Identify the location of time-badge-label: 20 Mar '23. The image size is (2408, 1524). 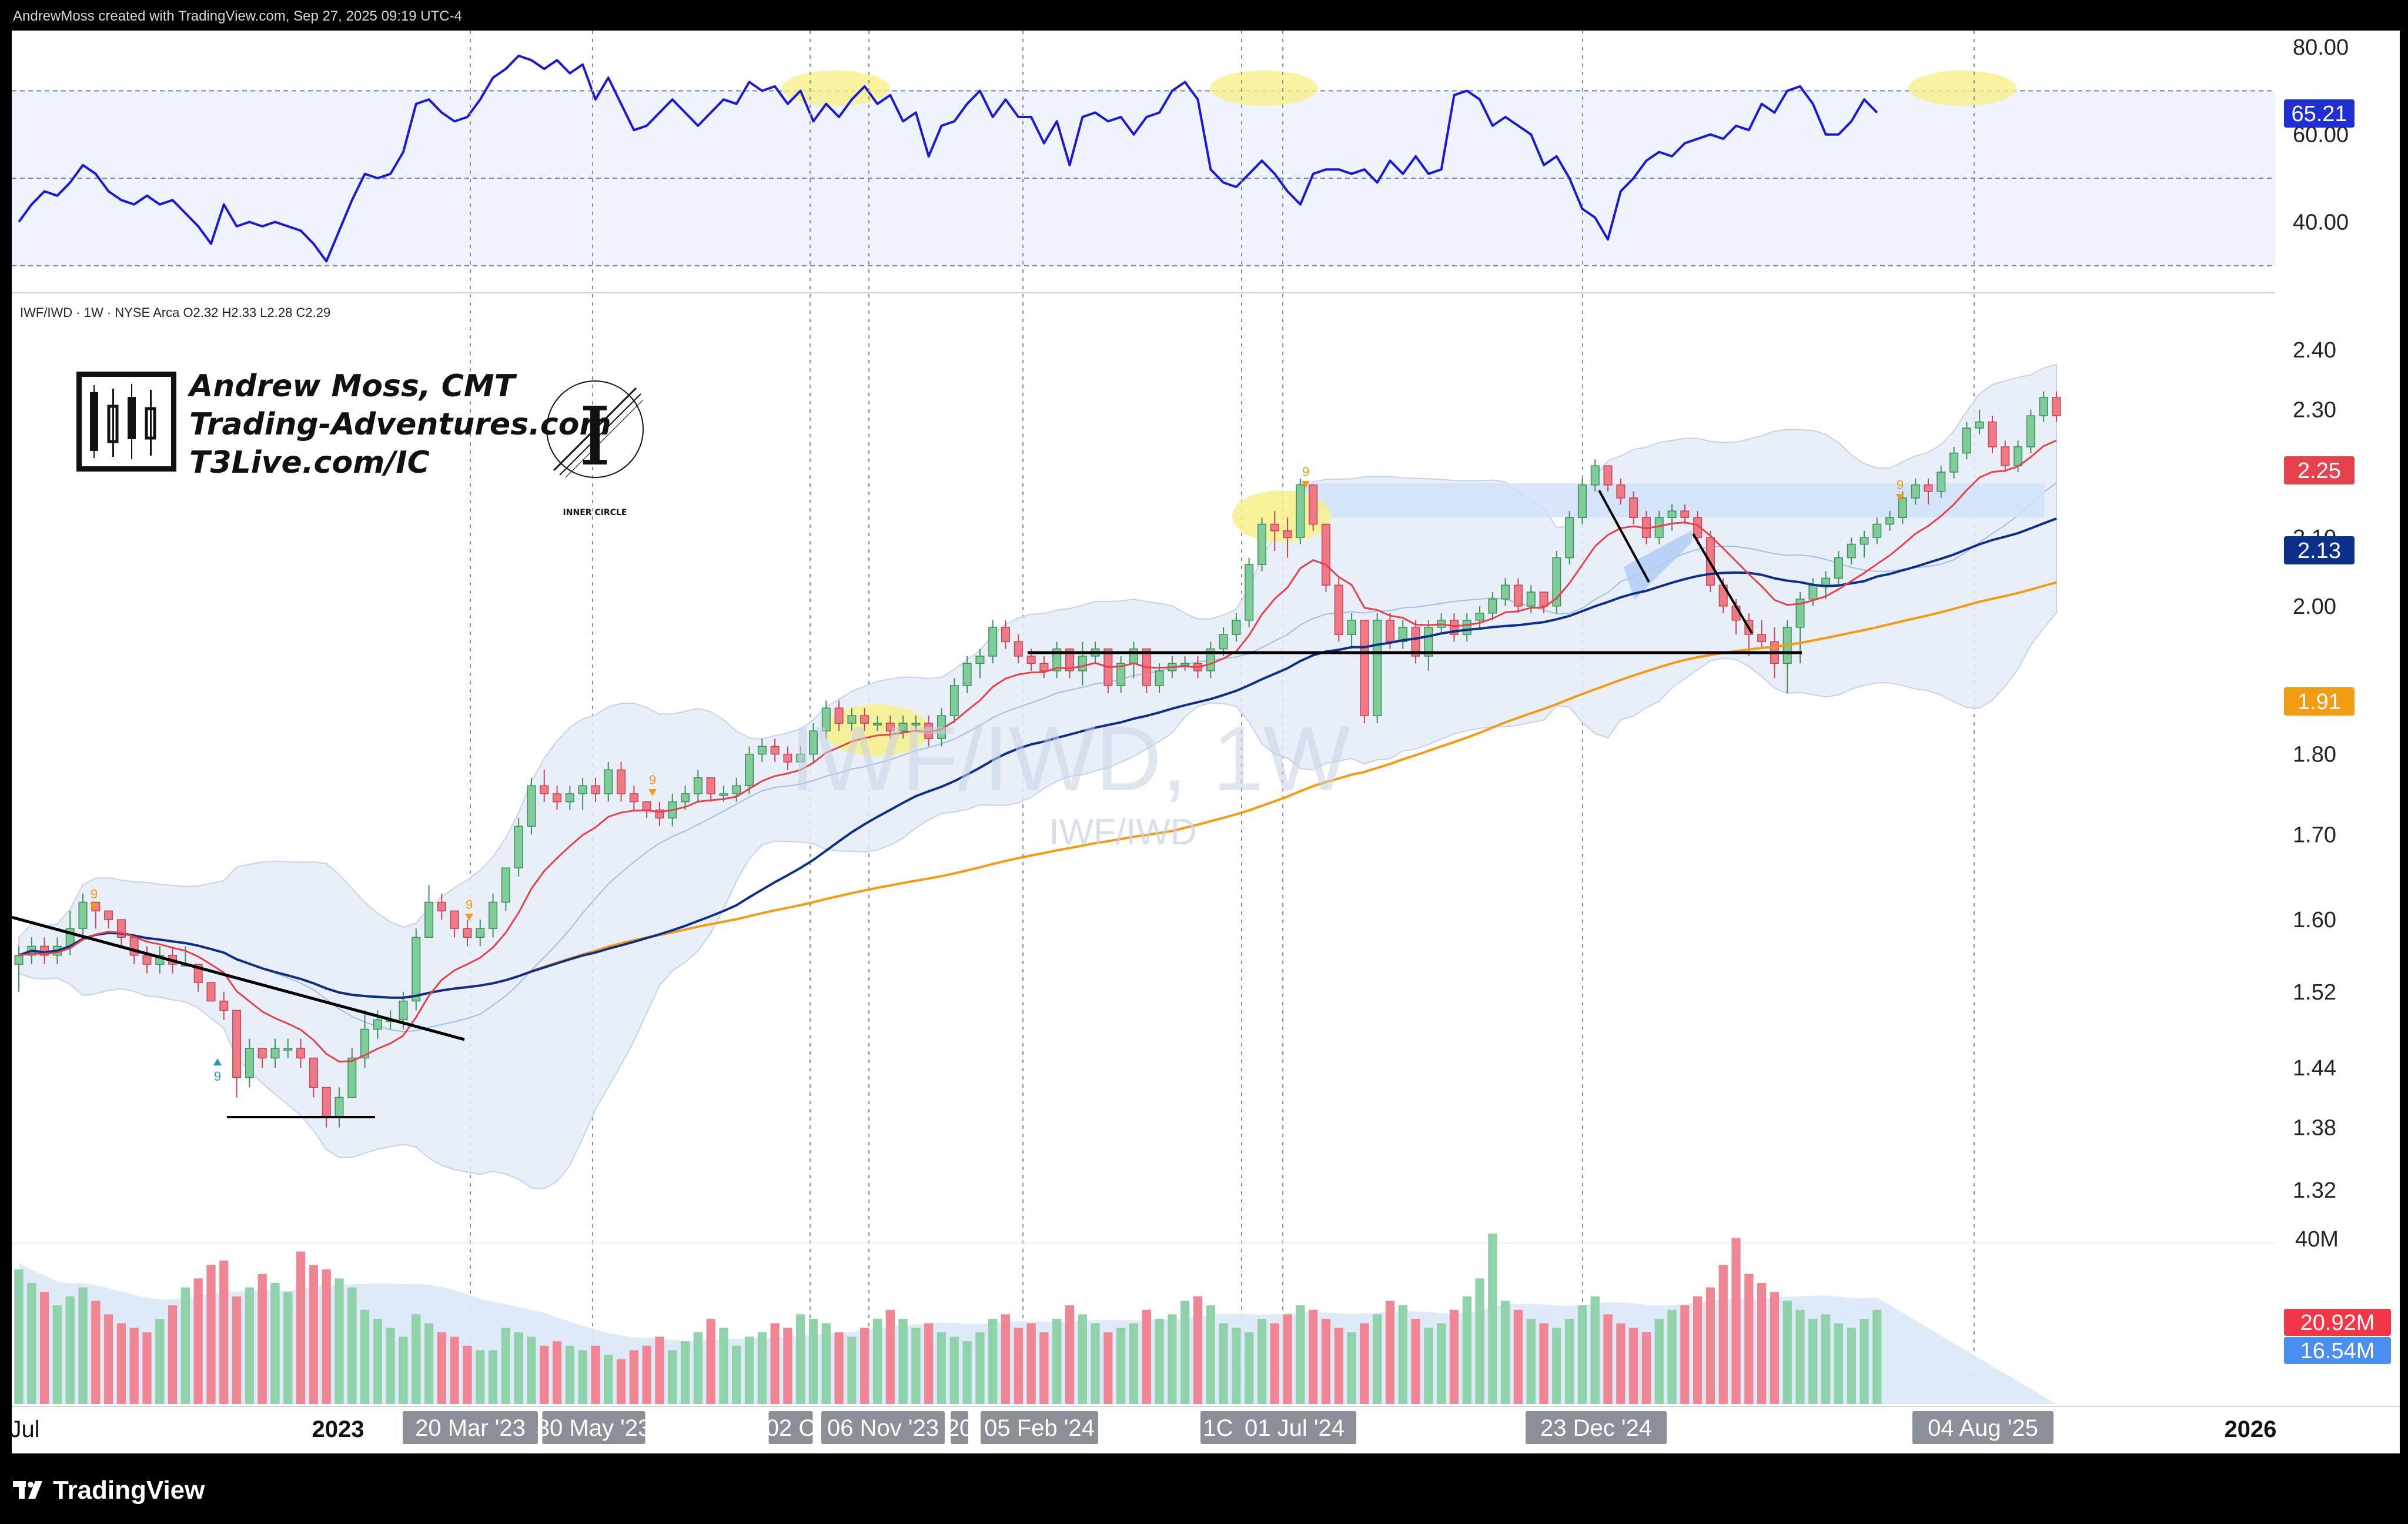
(470, 1428).